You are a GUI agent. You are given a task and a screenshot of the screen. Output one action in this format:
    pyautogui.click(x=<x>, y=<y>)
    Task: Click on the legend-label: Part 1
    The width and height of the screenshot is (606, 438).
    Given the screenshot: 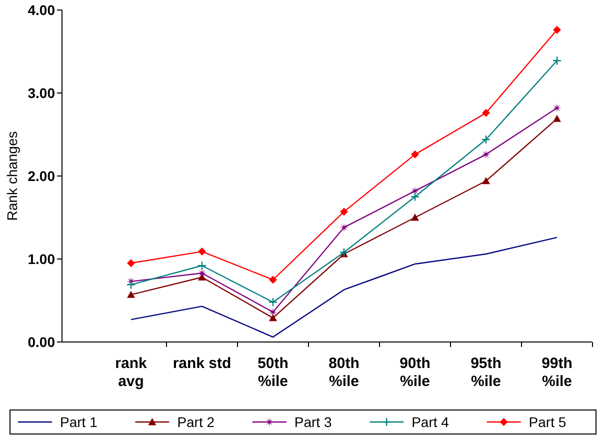 What is the action you would take?
    pyautogui.click(x=79, y=422)
    